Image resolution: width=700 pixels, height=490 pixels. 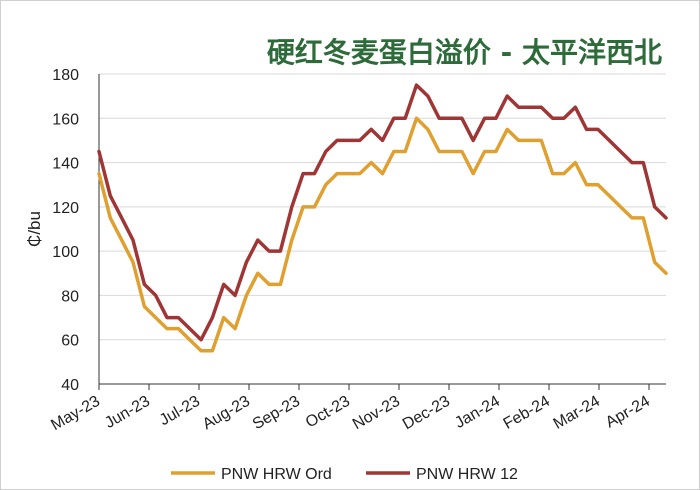 What do you see at coordinates (34, 229) in the screenshot?
I see `y-axis-label: ₵/bu` at bounding box center [34, 229].